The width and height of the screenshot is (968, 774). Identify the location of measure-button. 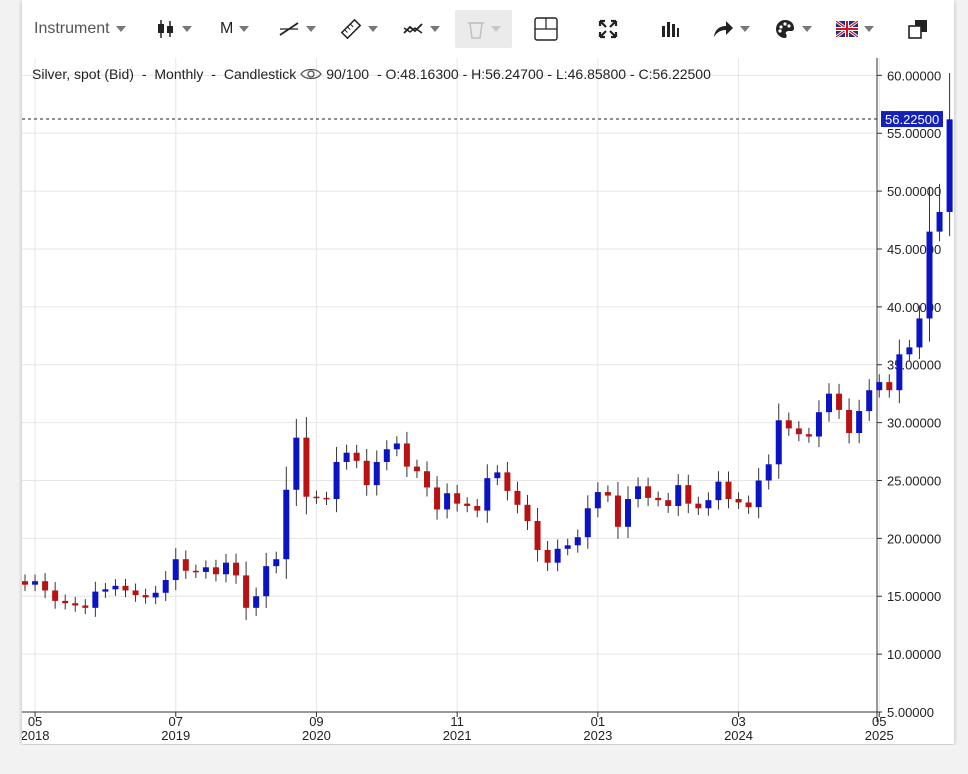
(359, 29).